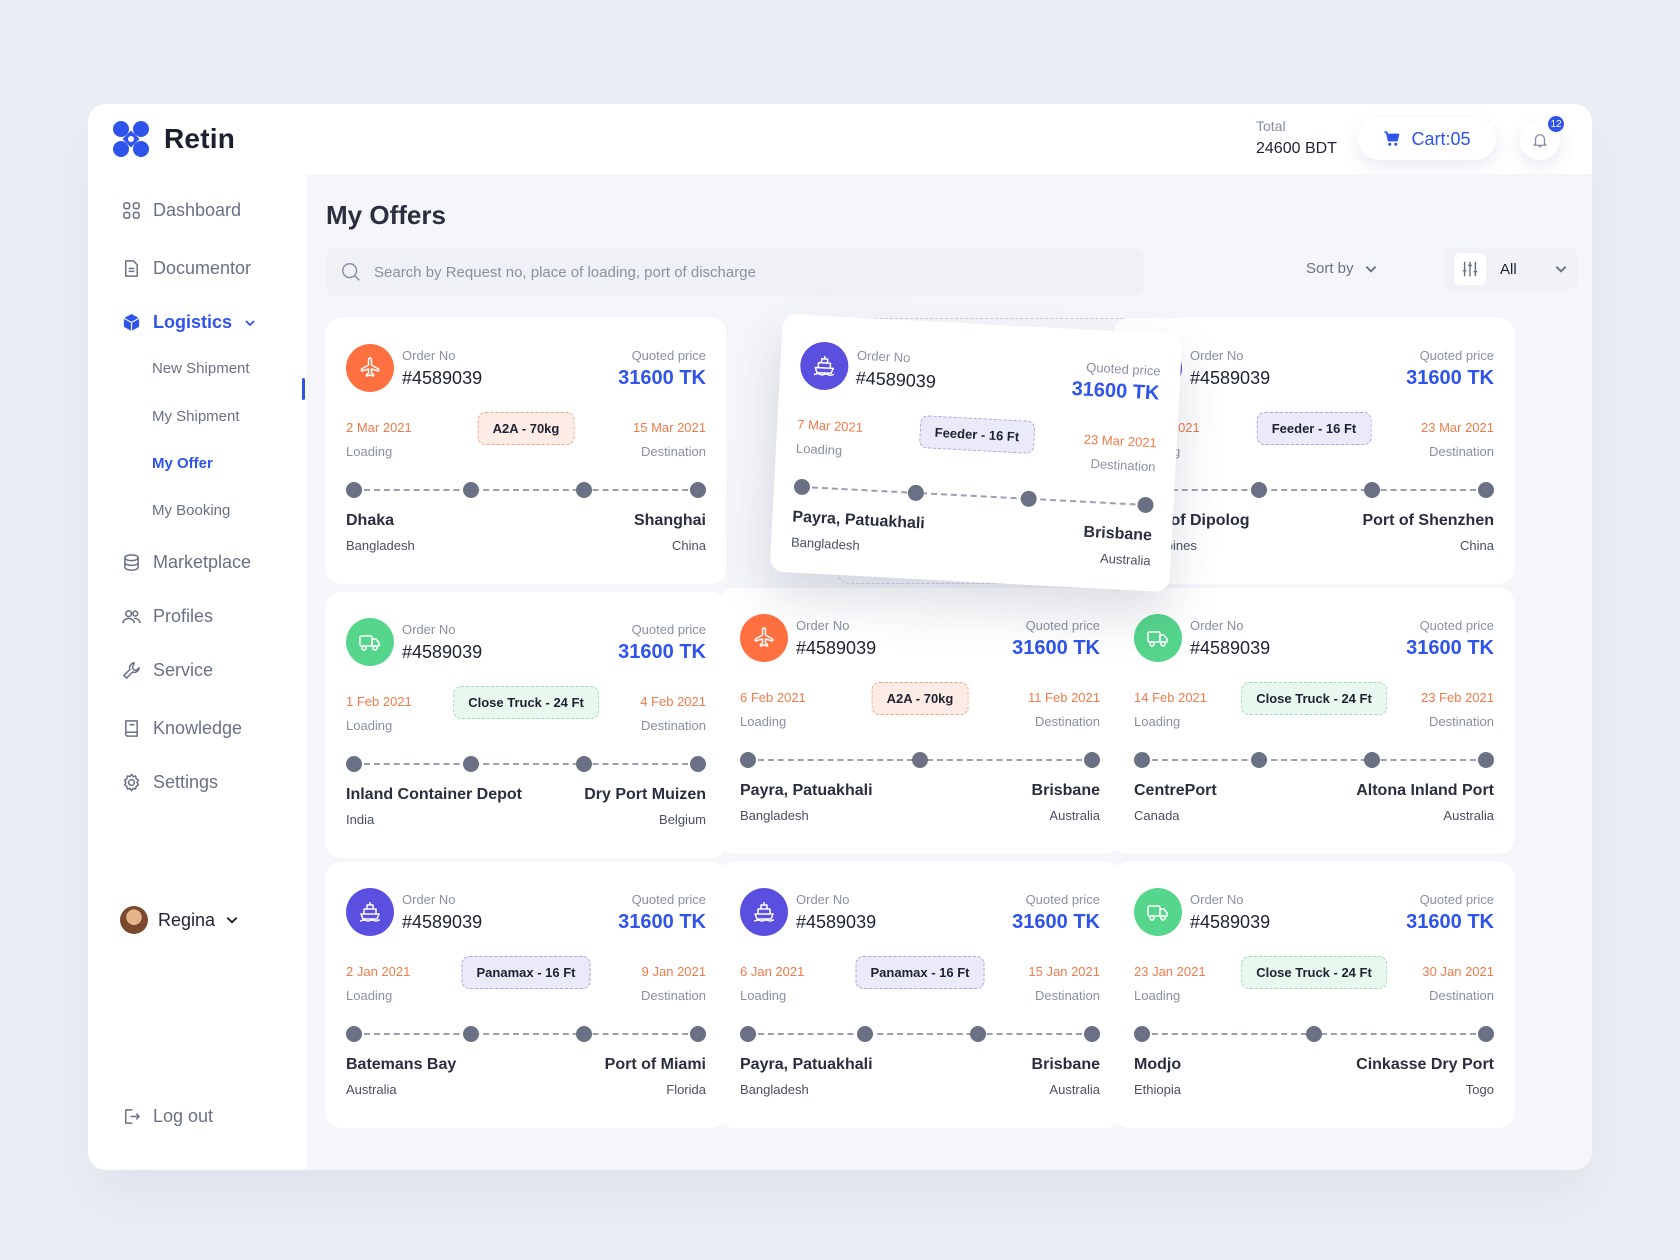 The image size is (1680, 1260). Describe the element at coordinates (371, 1089) in the screenshot. I see `origin-country: Australia` at that location.